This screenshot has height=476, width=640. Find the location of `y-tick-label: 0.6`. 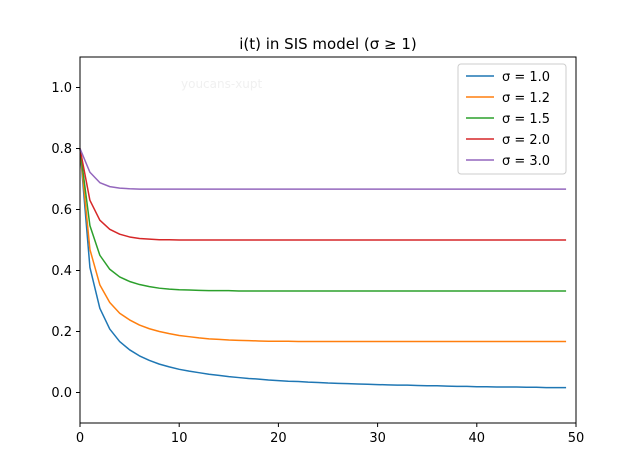

y-tick-label: 0.6 is located at coordinates (61, 210).